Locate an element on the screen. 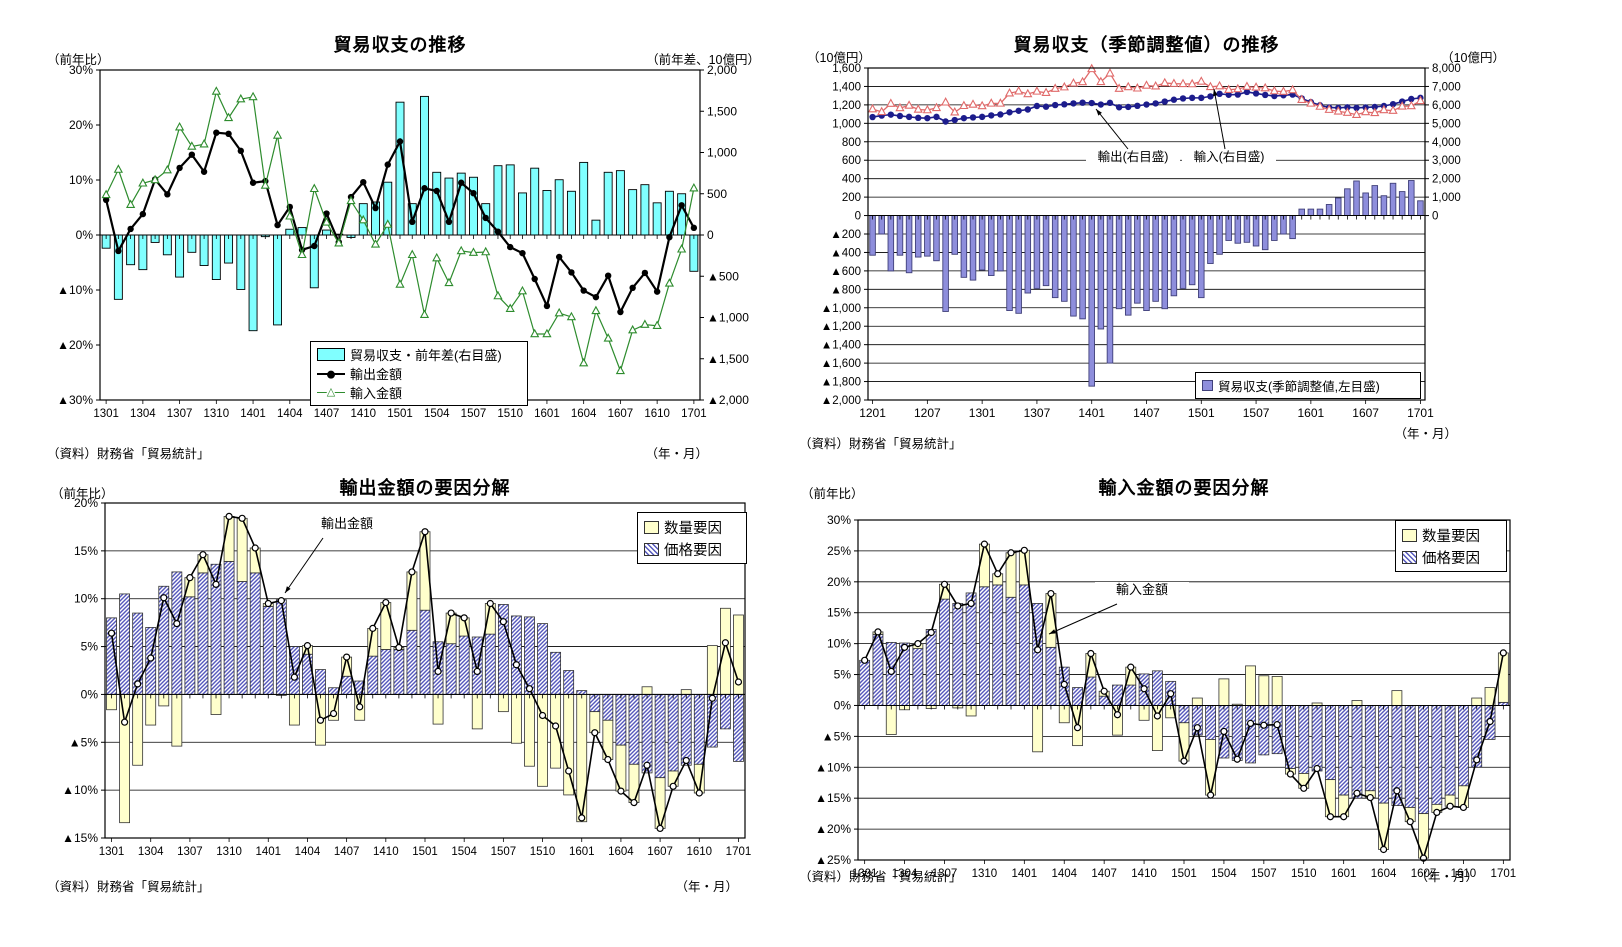 Image resolution: width=1622 pixels, height=947 pixels. svg-text: 400 is located at coordinates (851, 180).